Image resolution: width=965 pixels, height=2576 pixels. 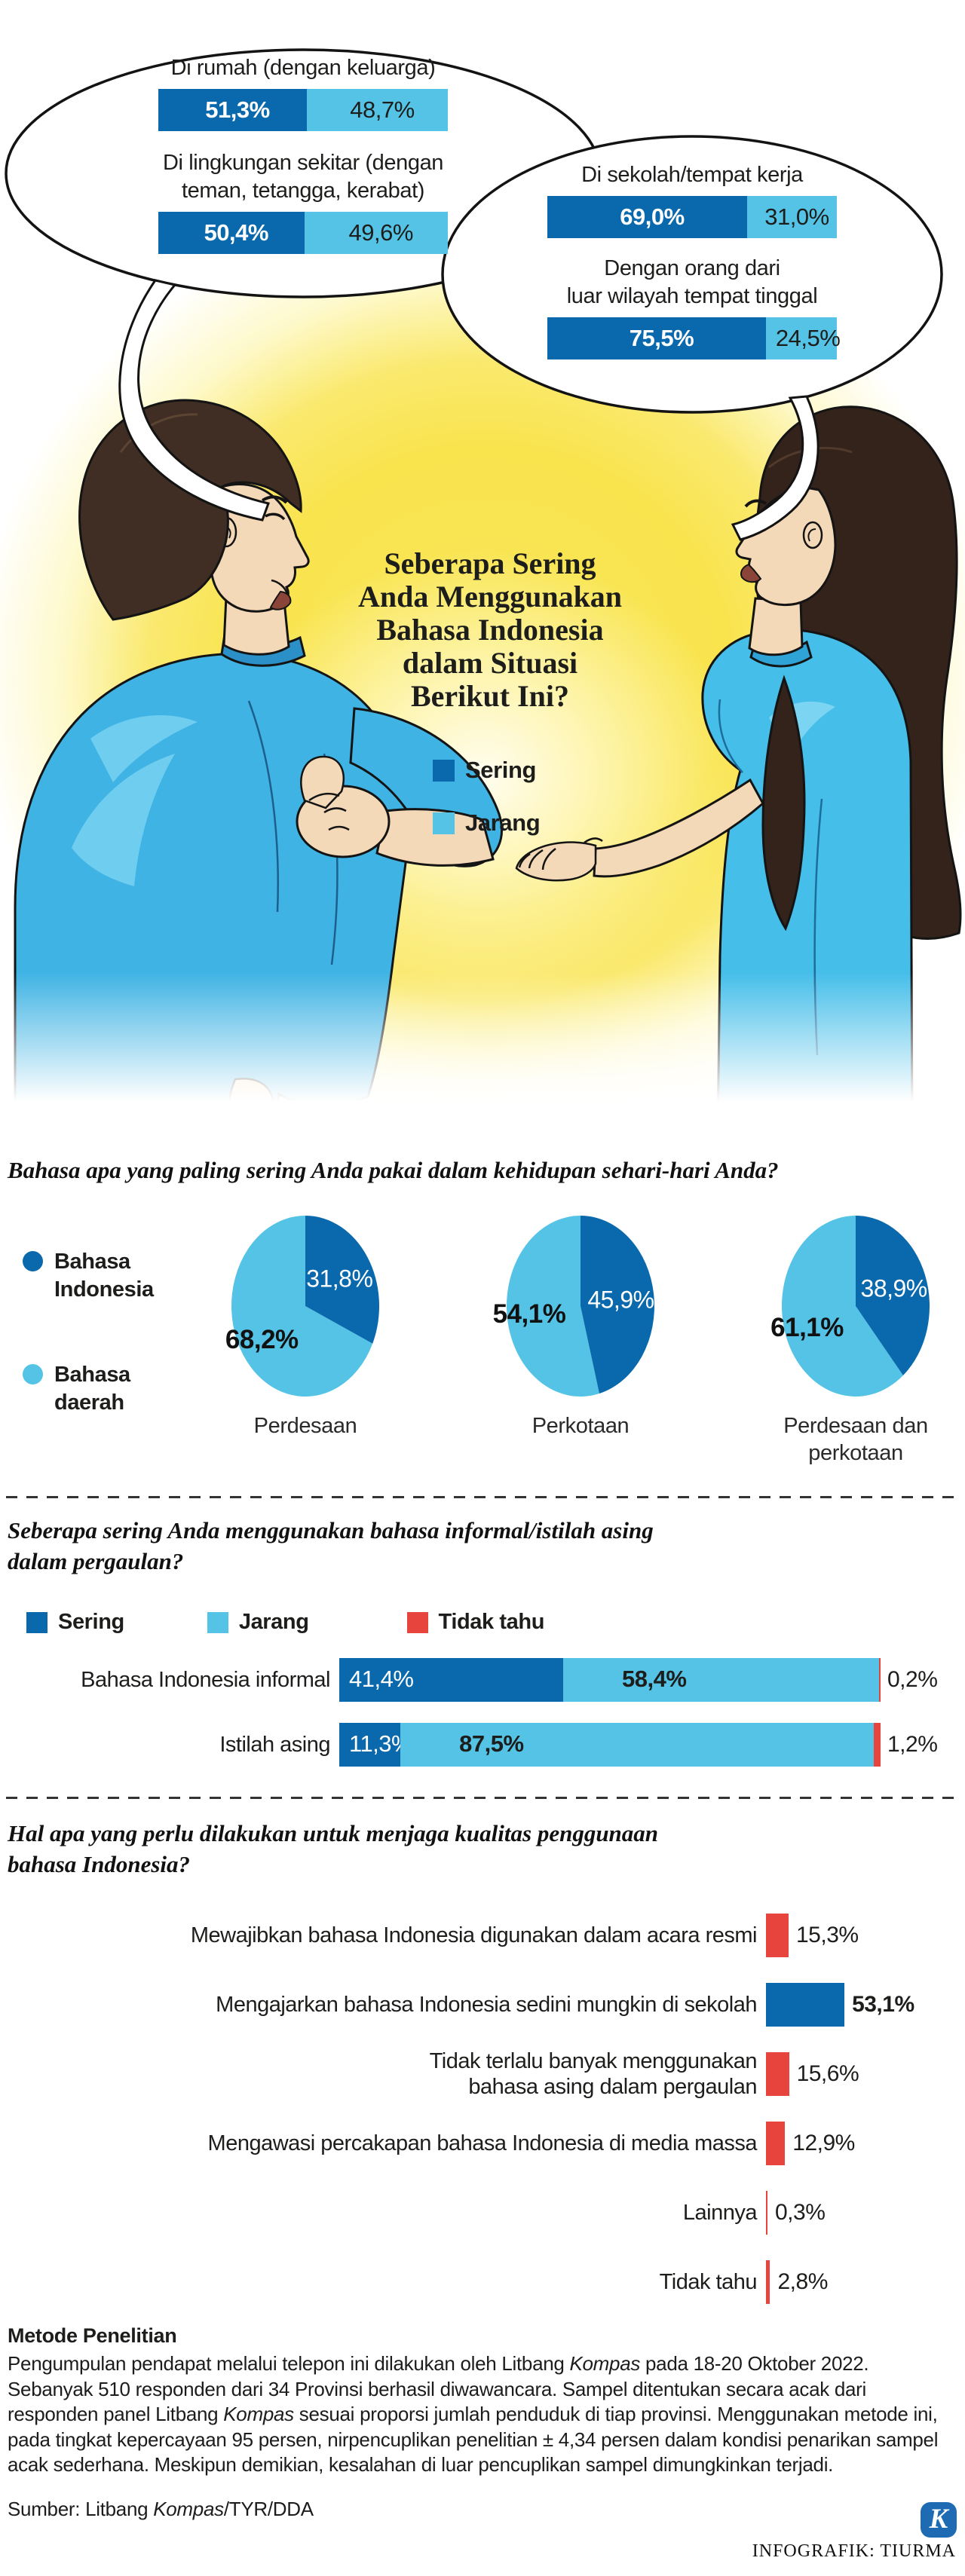 I want to click on bar-value: 53,1%, so click(x=883, y=2004).